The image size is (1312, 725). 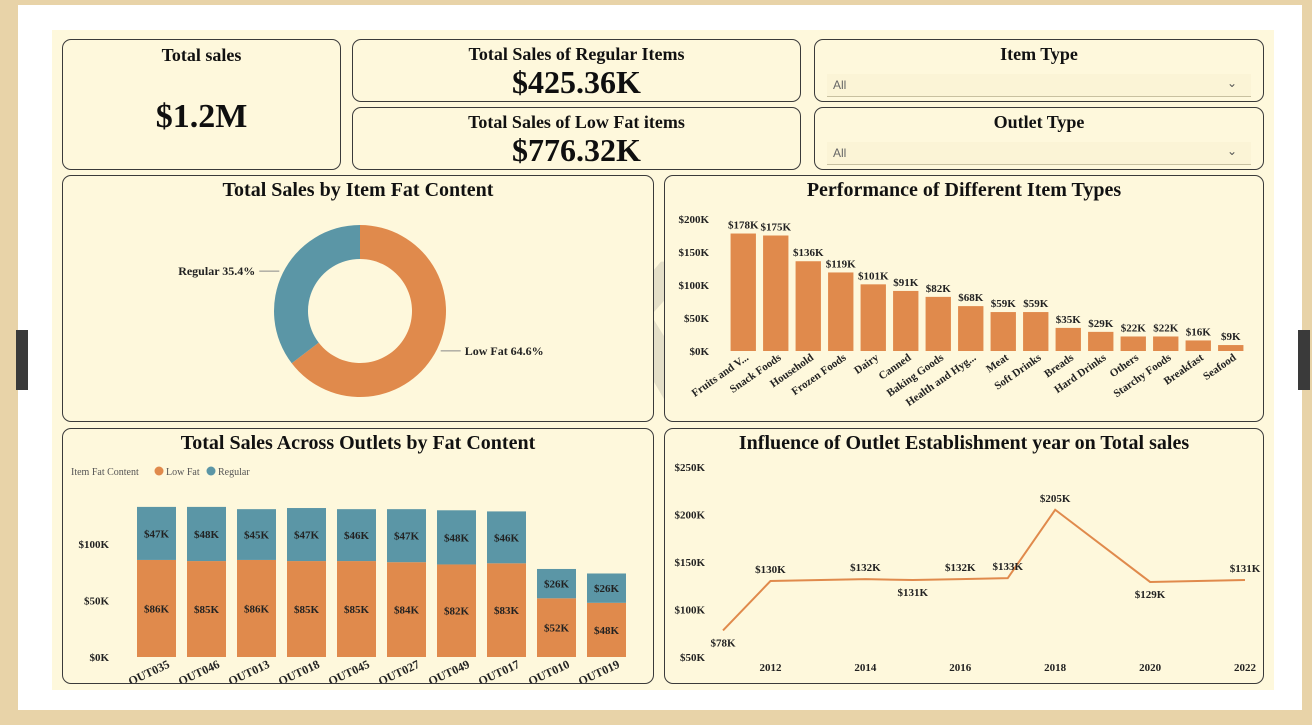 What do you see at coordinates (1304, 360) in the screenshot?
I see `right-side-tab` at bounding box center [1304, 360].